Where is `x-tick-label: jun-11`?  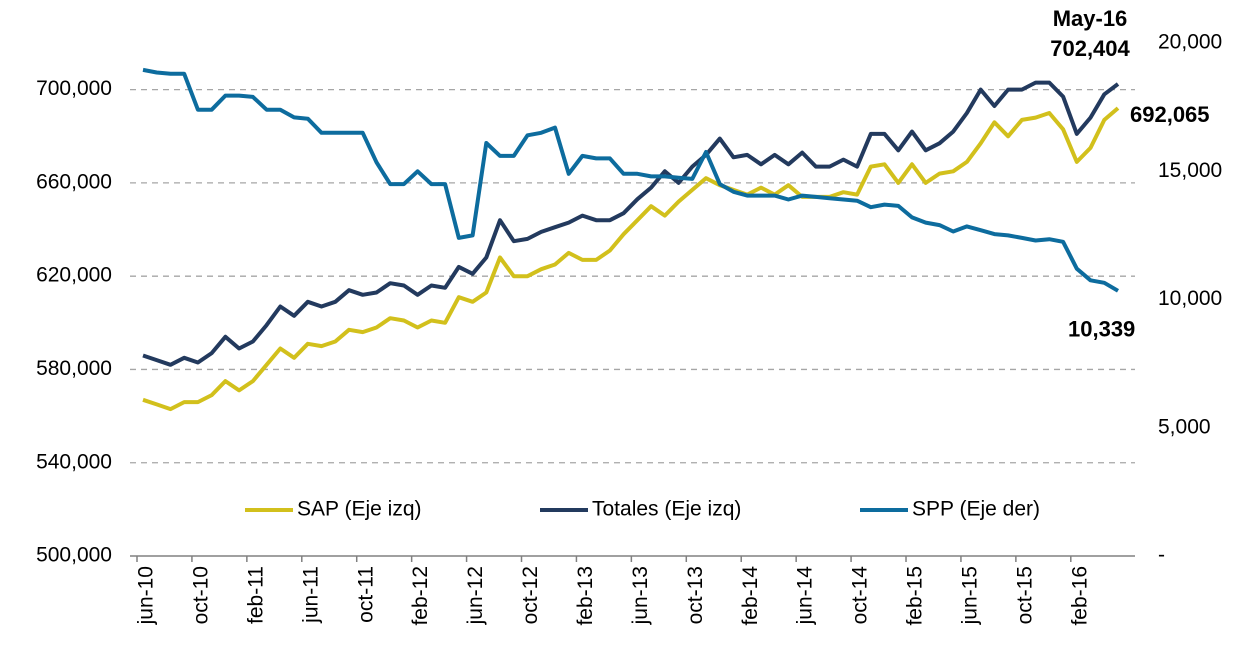 x-tick-label: jun-11 is located at coordinates (310, 595).